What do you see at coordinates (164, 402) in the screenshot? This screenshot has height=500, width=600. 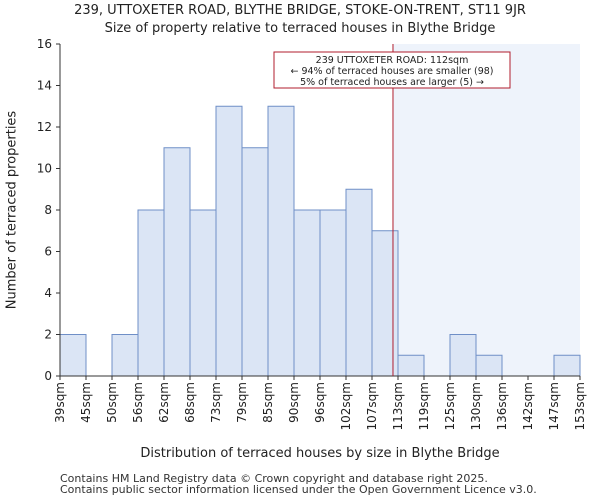 I see `x-tick-label-62sqm: 62sqm` at bounding box center [164, 402].